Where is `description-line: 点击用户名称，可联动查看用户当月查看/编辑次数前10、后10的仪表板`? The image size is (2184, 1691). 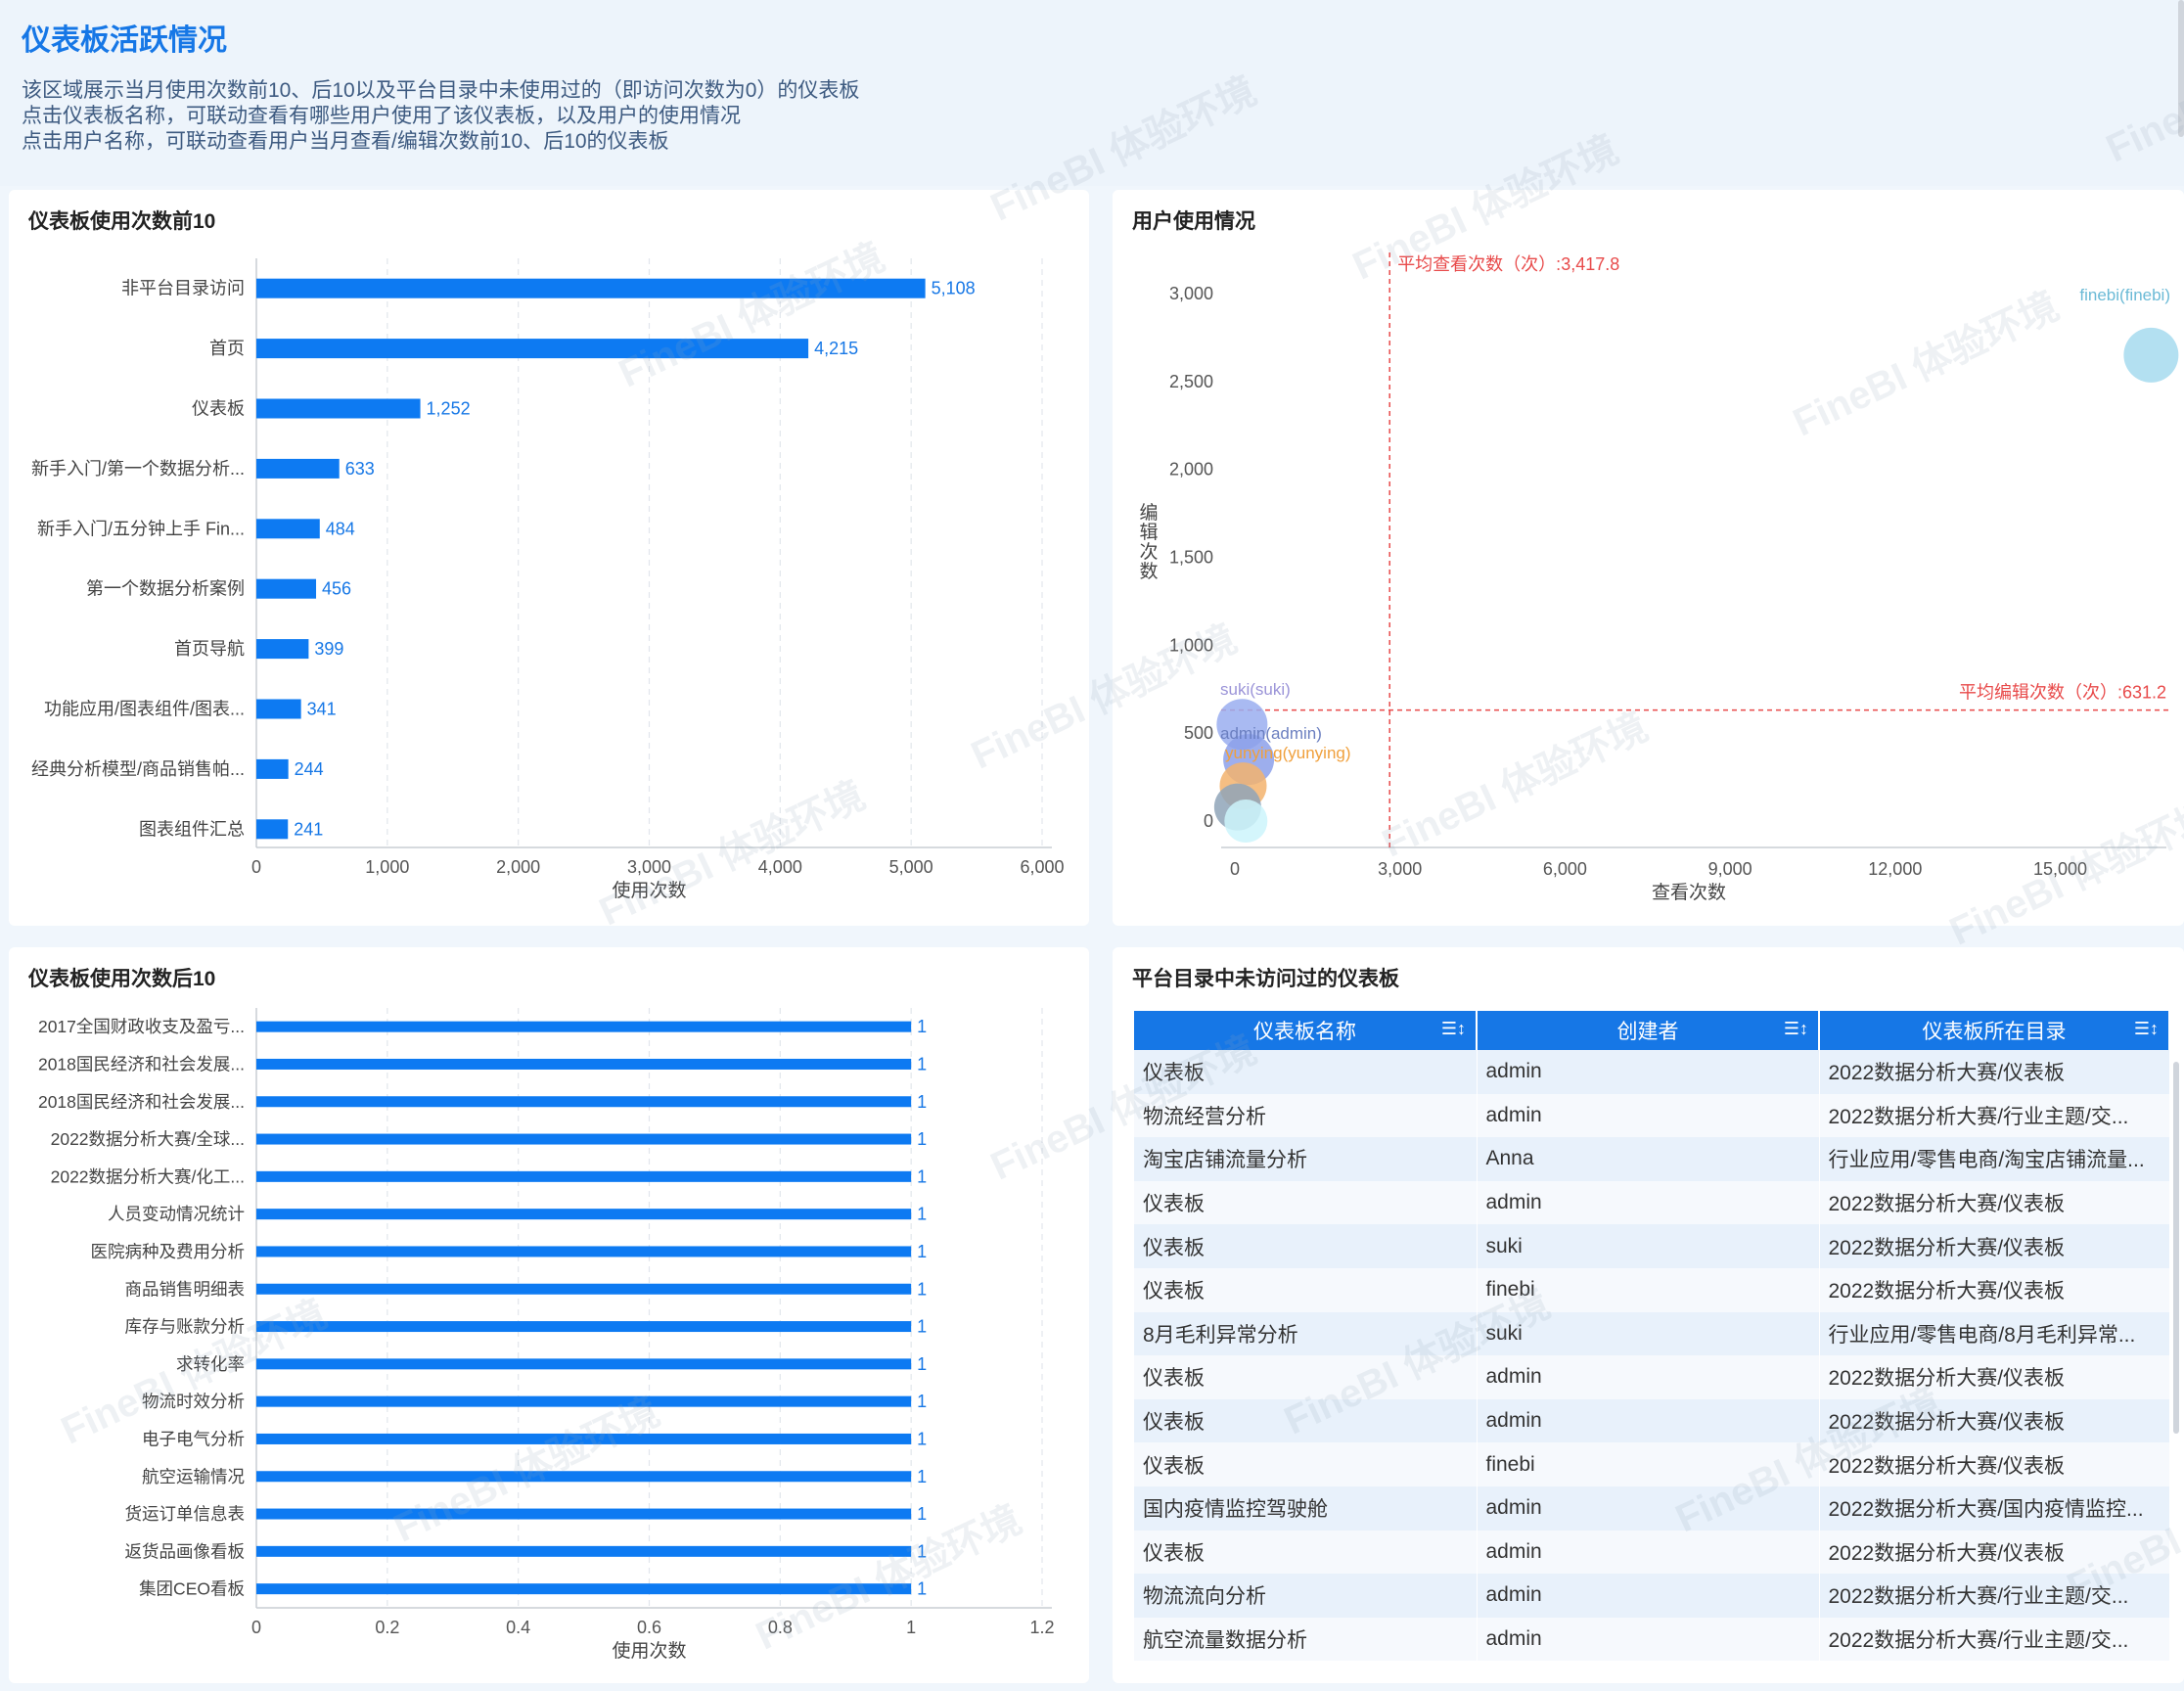 description-line: 点击用户名称，可联动查看用户当月查看/编辑次数前10、后10的仪表板 is located at coordinates (345, 141).